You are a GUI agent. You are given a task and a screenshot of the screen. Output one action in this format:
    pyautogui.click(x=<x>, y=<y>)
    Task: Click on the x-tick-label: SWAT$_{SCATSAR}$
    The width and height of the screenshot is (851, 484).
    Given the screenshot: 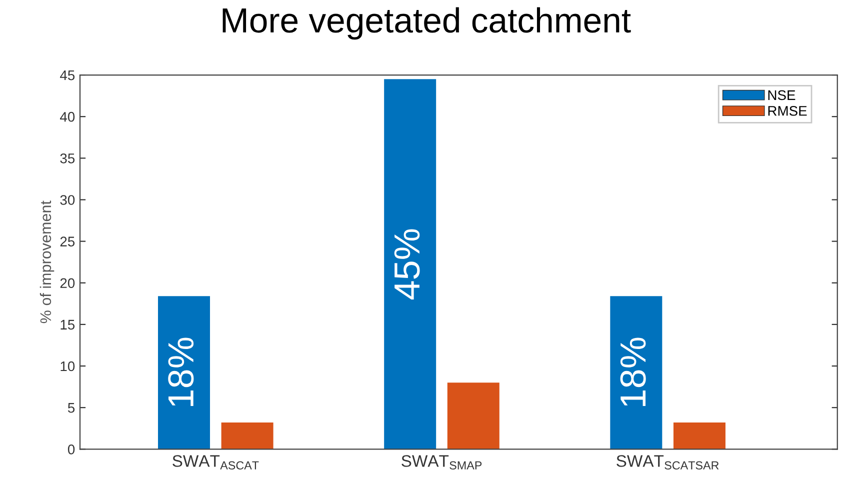 What is the action you would take?
    pyautogui.click(x=667, y=462)
    